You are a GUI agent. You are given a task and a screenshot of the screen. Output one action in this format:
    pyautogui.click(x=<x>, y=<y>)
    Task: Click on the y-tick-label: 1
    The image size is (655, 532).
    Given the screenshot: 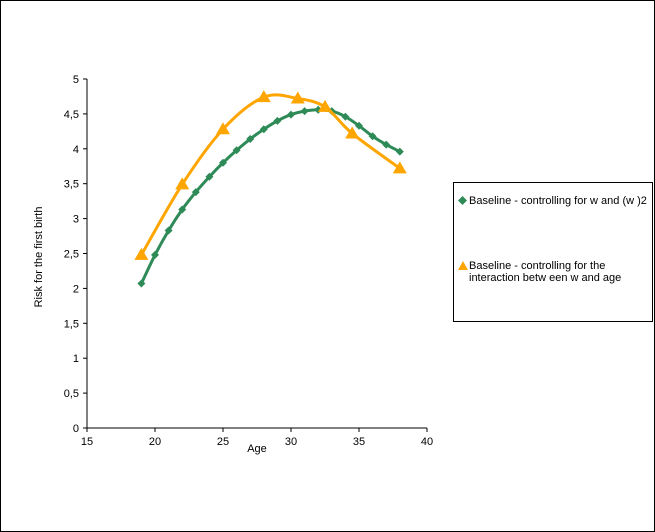 What is the action you would take?
    pyautogui.click(x=76, y=359)
    